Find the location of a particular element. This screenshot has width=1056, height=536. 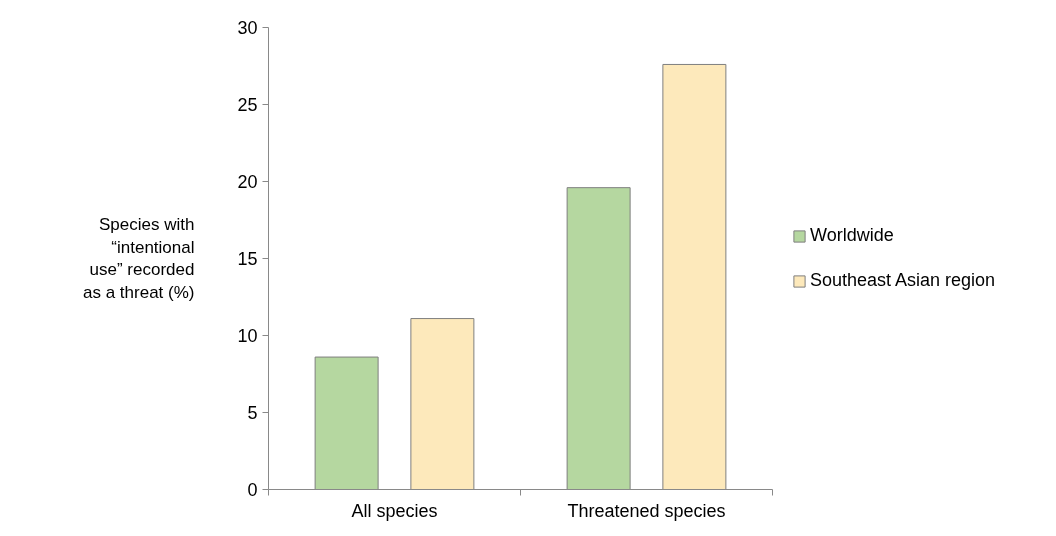

x-tick-label: All species is located at coordinates (394, 510).